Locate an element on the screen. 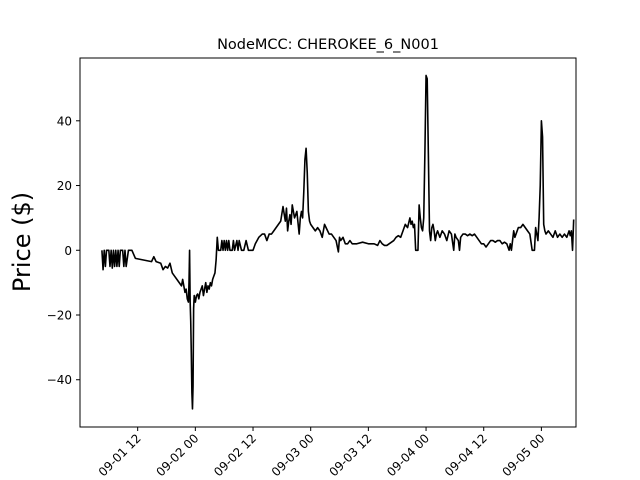  y-tick-label: −20 is located at coordinates (59, 316).